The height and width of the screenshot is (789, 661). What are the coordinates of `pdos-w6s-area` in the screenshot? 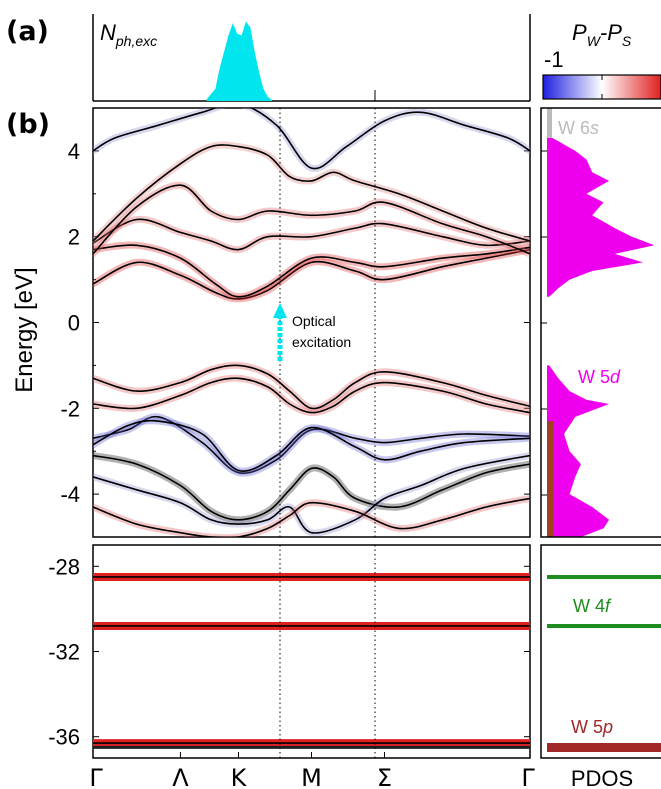 It's located at (549, 123).